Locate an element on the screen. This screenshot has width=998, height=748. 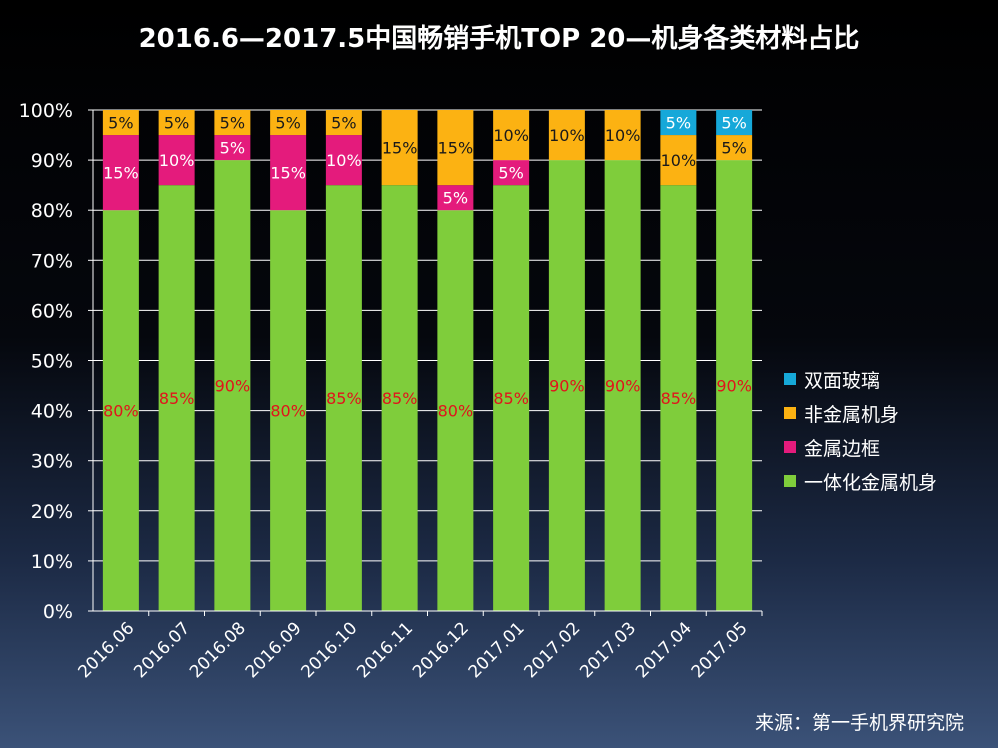
legend-swatch-double-glass is located at coordinates (790, 379).